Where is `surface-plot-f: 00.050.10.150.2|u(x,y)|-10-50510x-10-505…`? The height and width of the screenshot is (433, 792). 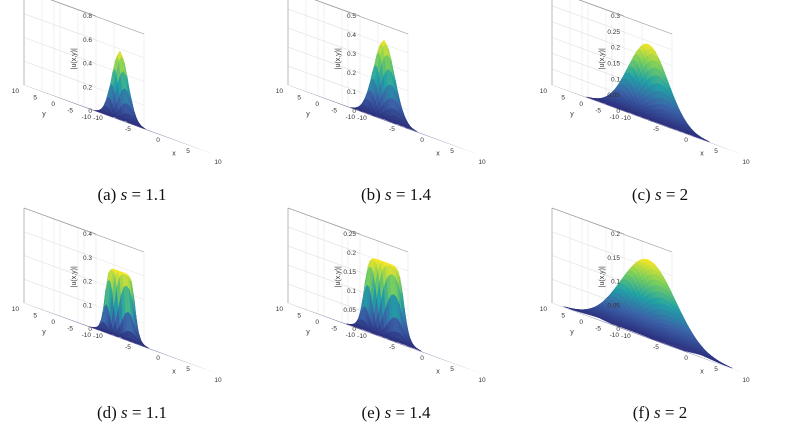
surface-plot-f: 00.050.10.150.2|u(x,y)|-10-50510x-10-505… is located at coordinates (660, 308).